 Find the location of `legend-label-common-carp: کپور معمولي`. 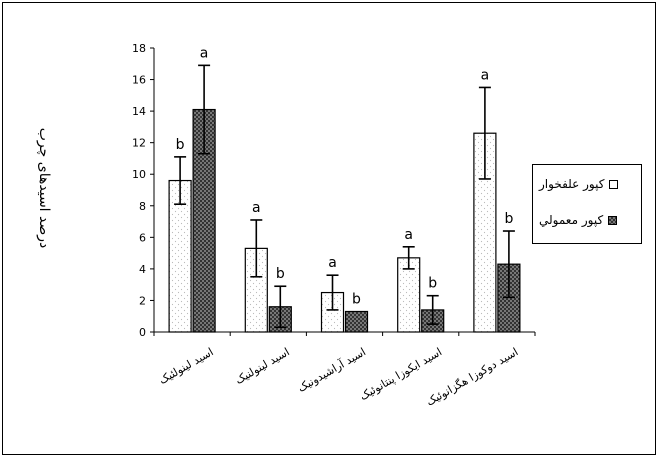

legend-label-common-carp: کپور معمولي is located at coordinates (571, 220).